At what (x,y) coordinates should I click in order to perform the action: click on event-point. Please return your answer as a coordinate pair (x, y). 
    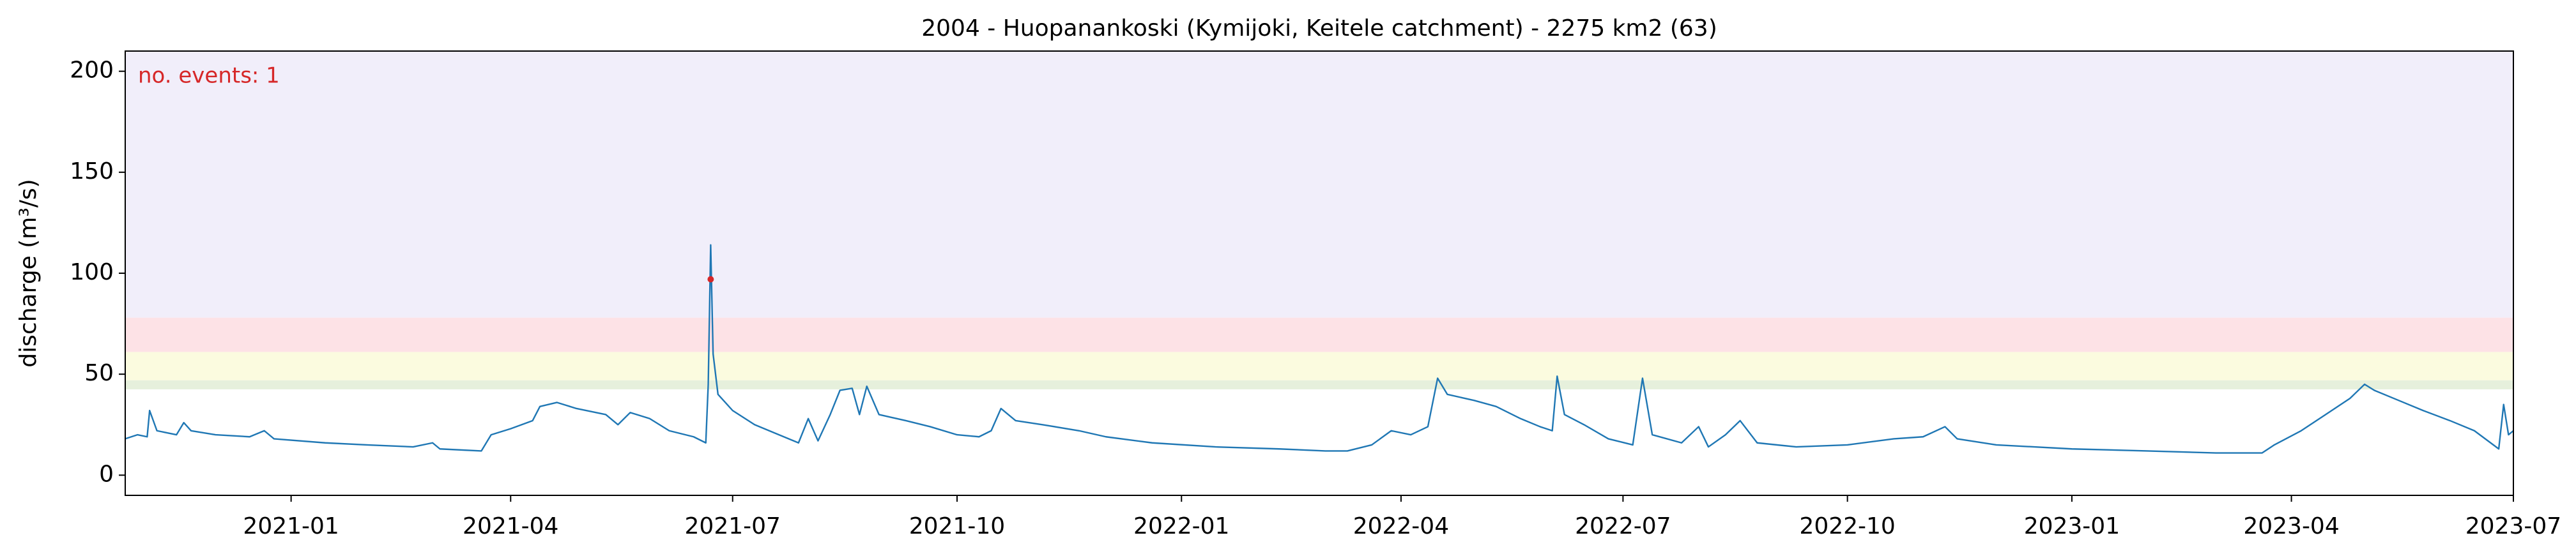
    Looking at the image, I should click on (710, 280).